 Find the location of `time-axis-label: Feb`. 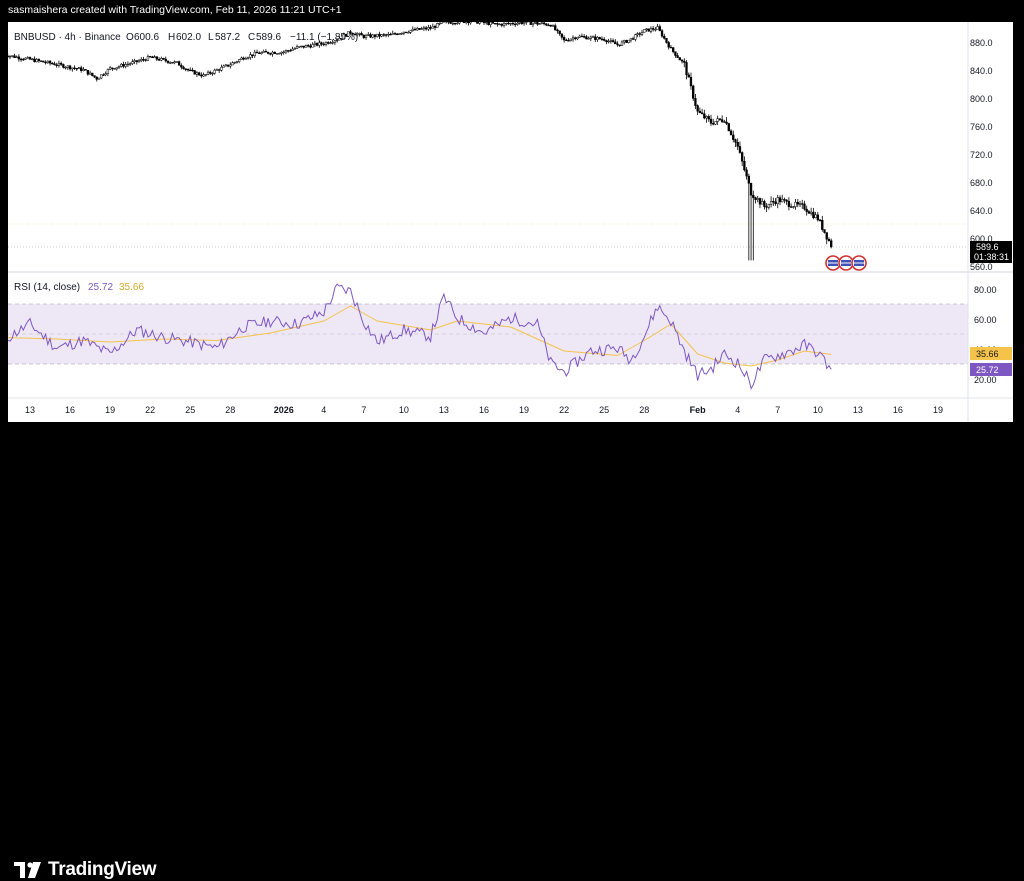

time-axis-label: Feb is located at coordinates (698, 410).